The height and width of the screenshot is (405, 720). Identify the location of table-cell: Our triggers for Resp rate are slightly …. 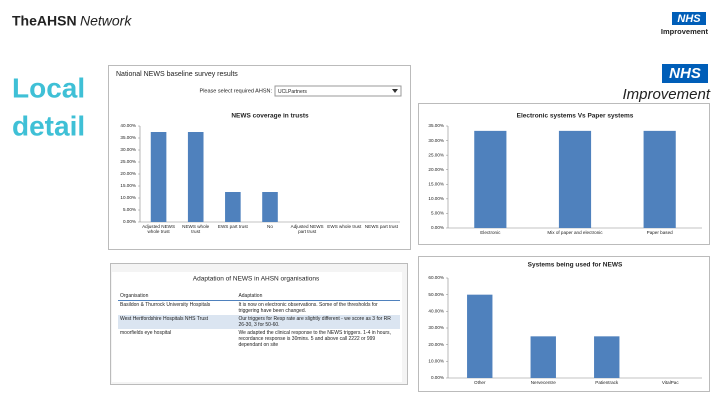
(318, 322).